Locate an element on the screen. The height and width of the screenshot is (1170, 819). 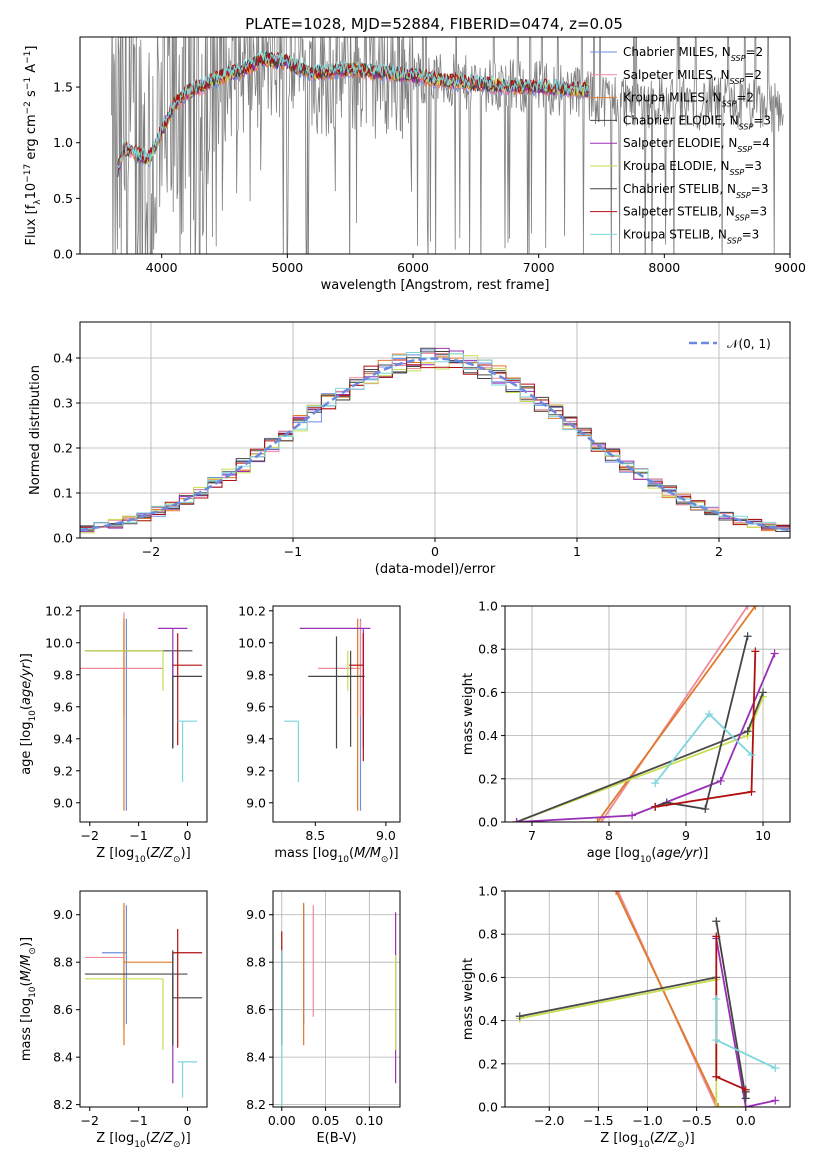
y-axis-label: mass [log10(M/M⊙)] is located at coordinates (28, 999).